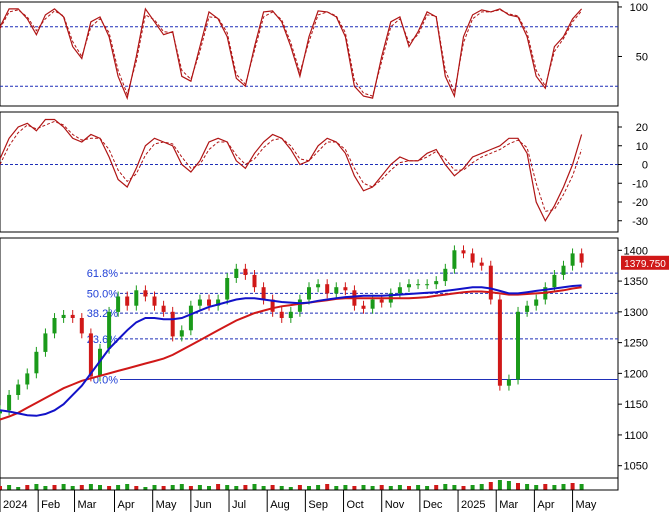 This screenshot has height=514, width=671. Describe the element at coordinates (355, 505) in the screenshot. I see `time-axis-label: Oct` at that location.